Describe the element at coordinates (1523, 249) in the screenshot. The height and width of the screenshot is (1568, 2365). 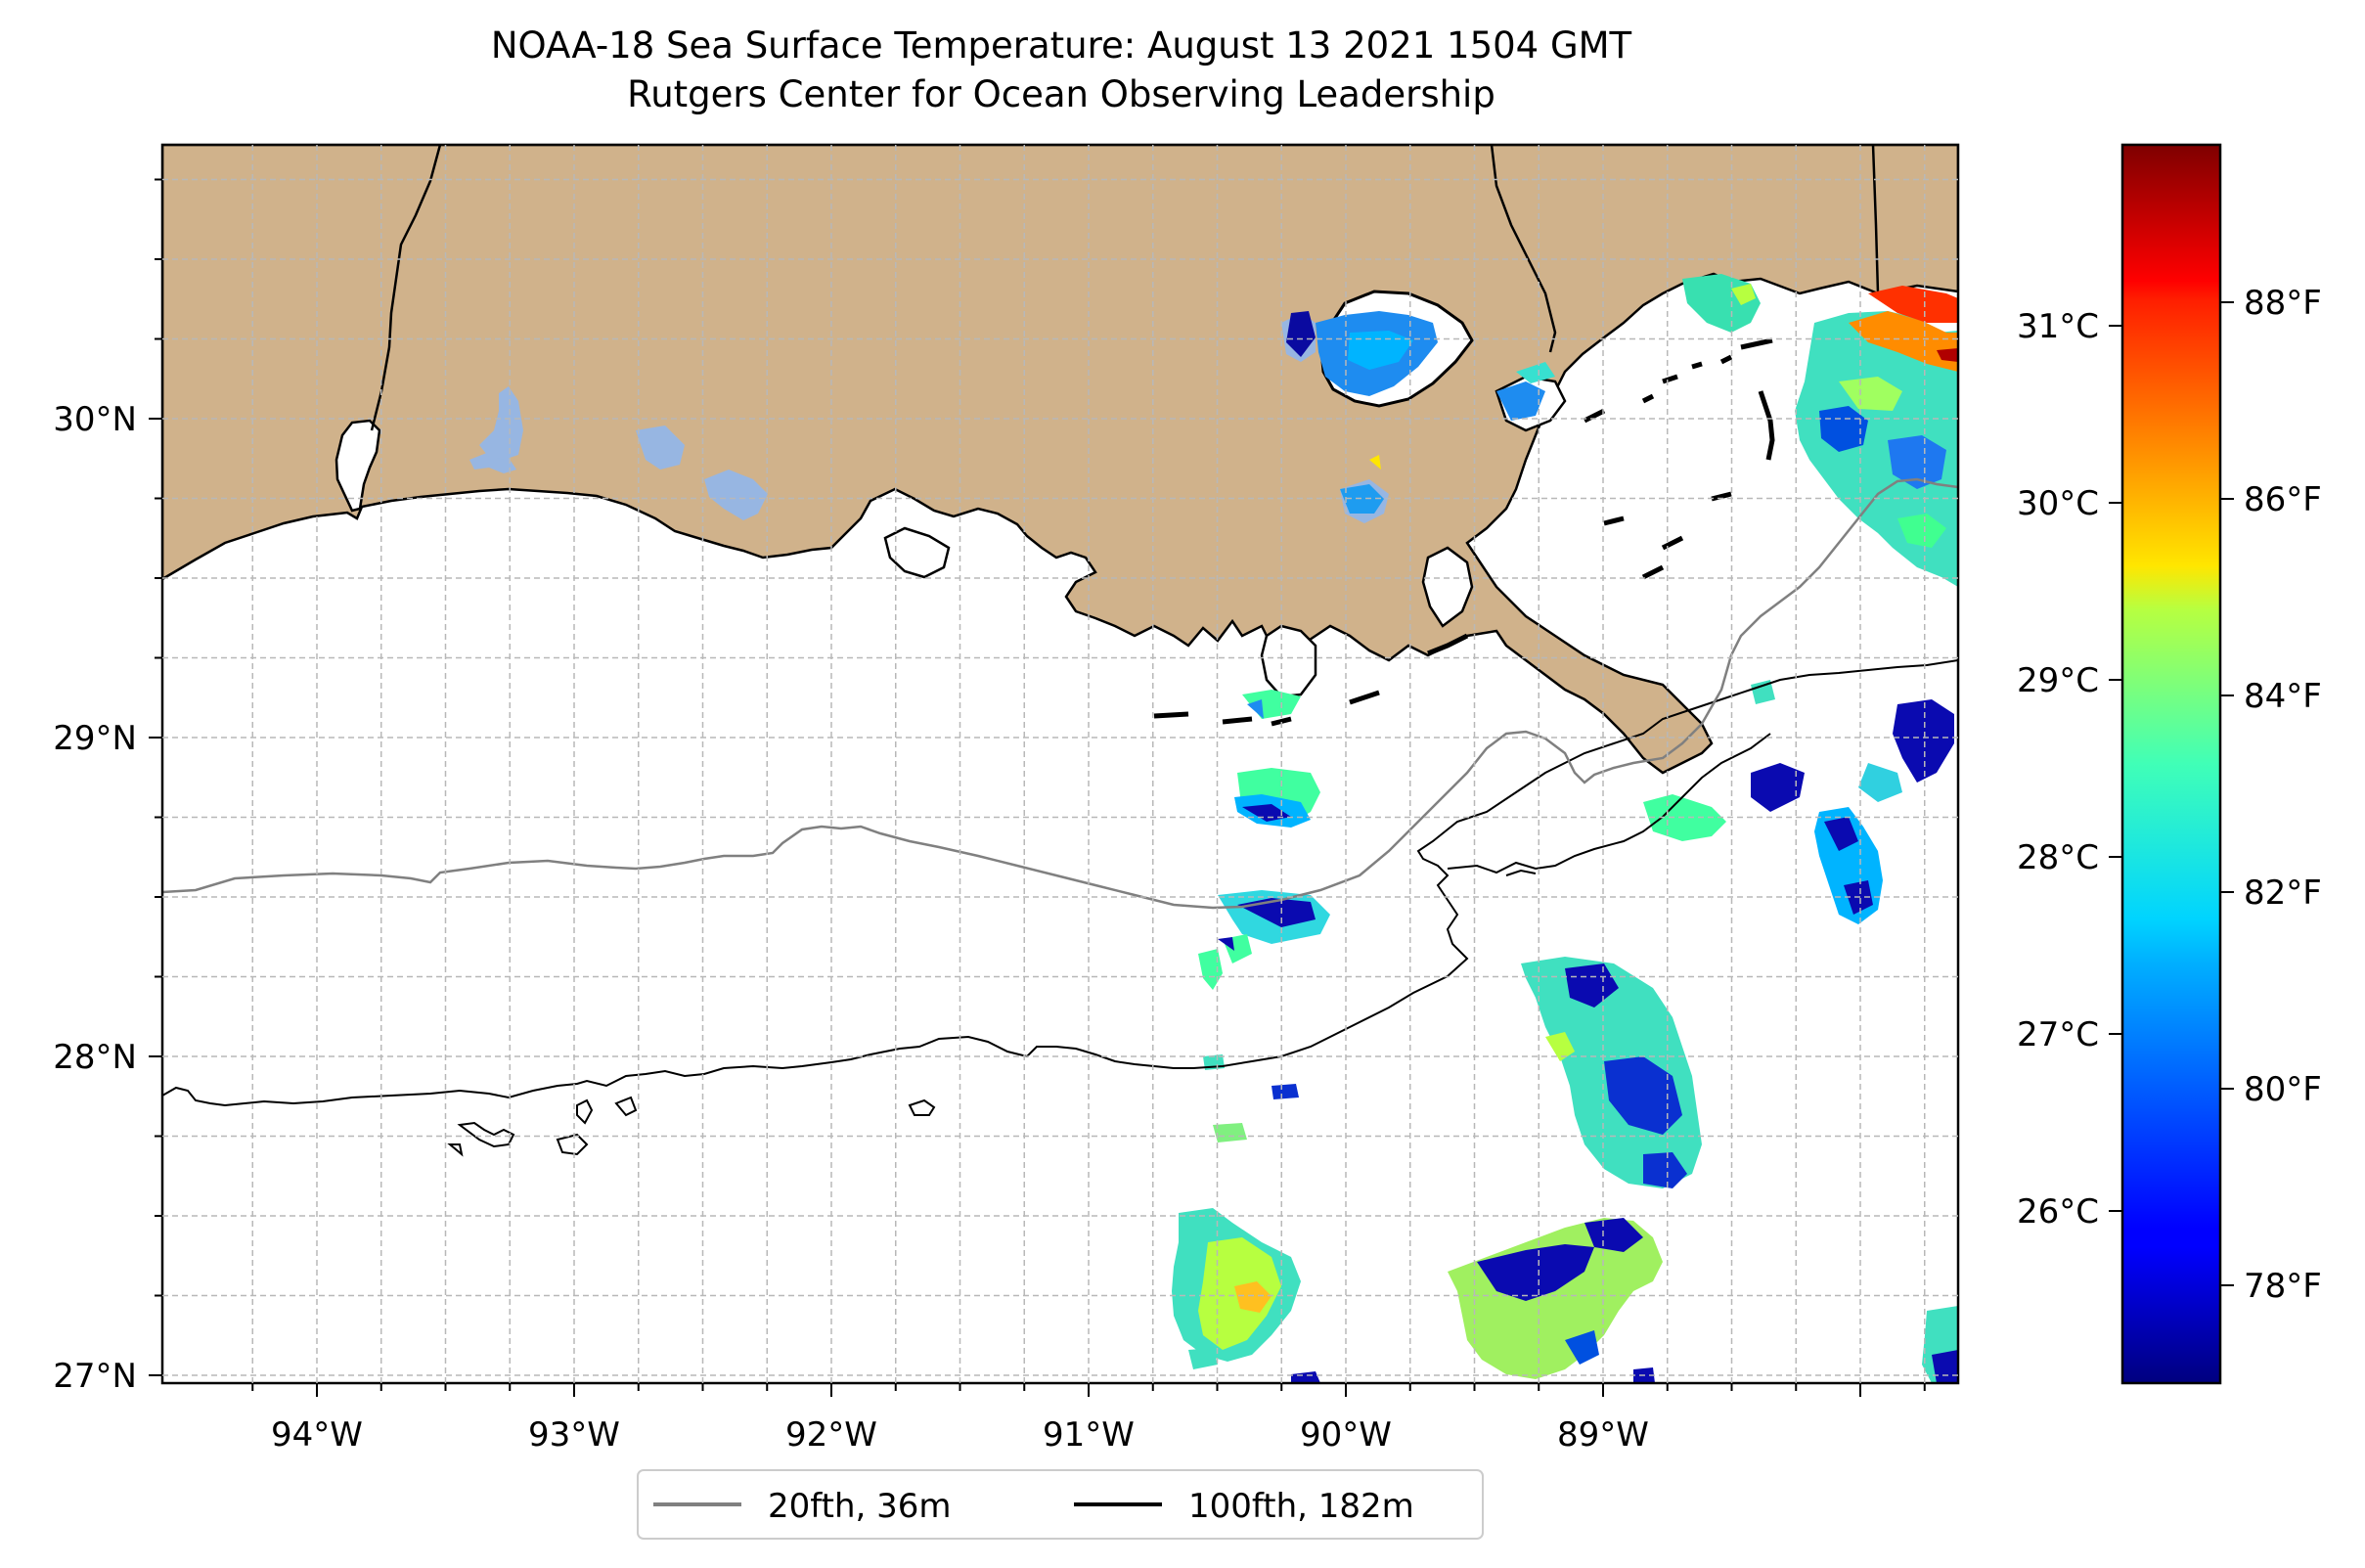
I see `state-border-ms` at that location.